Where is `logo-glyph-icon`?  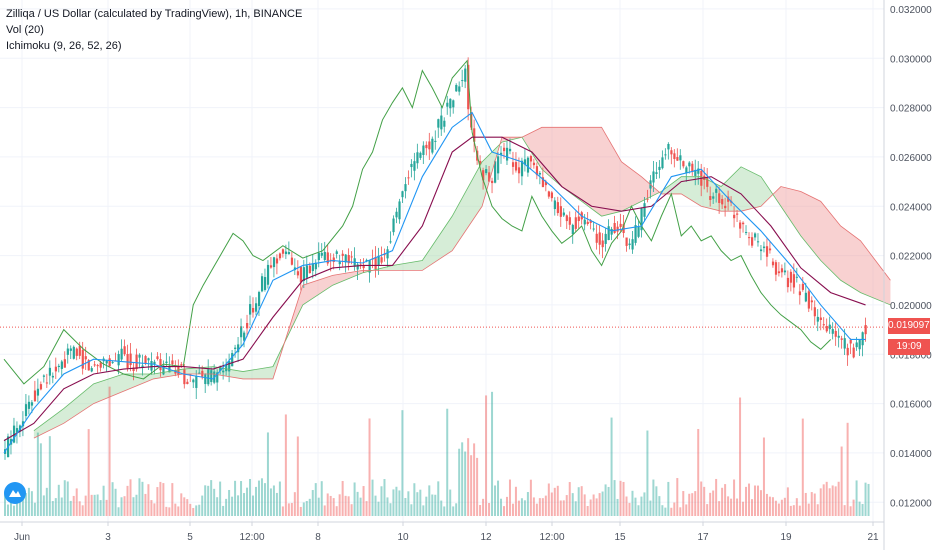 logo-glyph-icon is located at coordinates (15, 493).